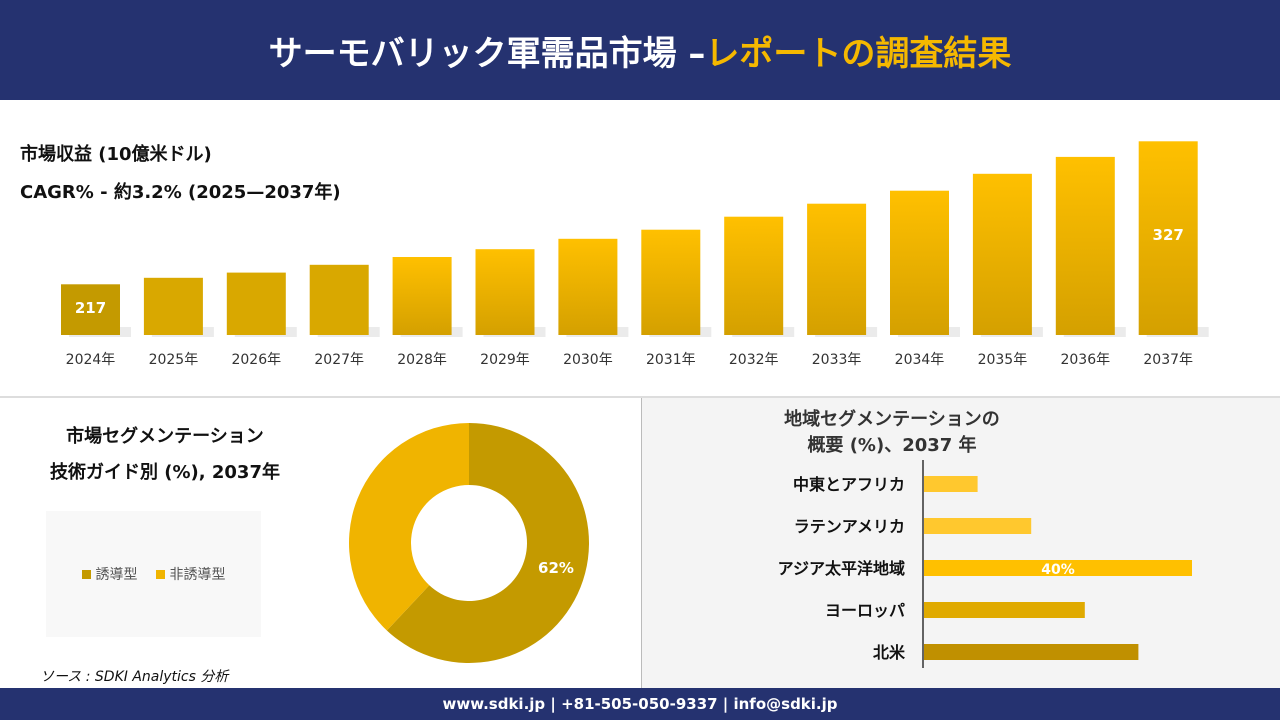 The height and width of the screenshot is (720, 1280). Describe the element at coordinates (754, 360) in the screenshot. I see `x-tick-label: 2032年` at that location.